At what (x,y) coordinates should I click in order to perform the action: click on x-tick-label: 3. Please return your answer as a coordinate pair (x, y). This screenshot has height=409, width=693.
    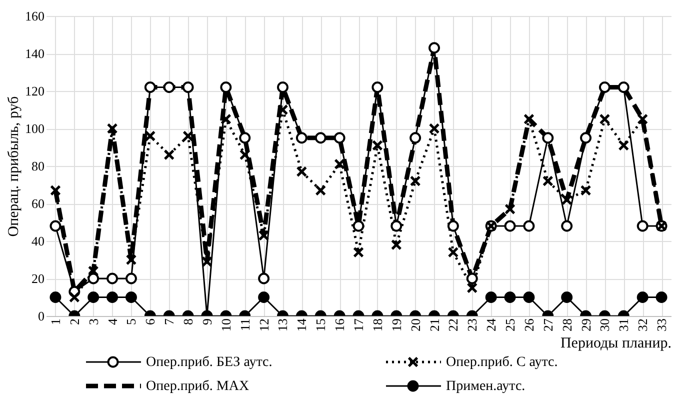
    Looking at the image, I should click on (93, 321).